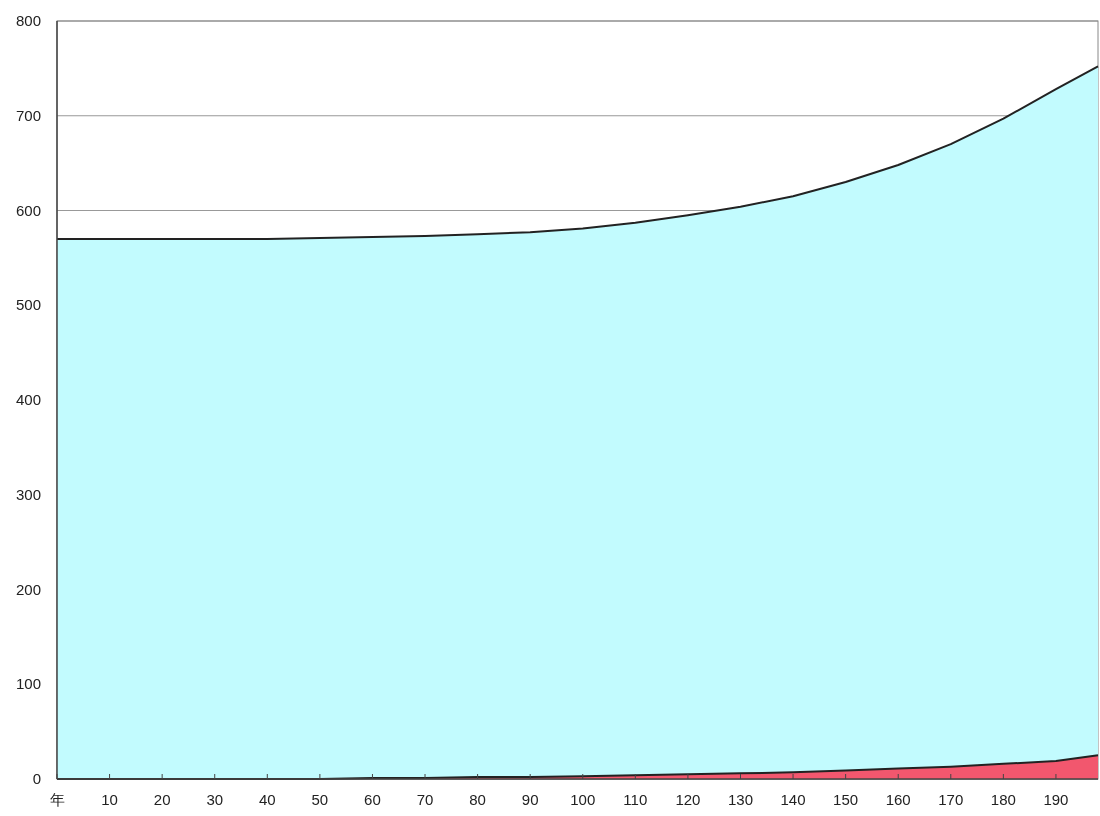  I want to click on y-tick-label: 300, so click(28, 494).